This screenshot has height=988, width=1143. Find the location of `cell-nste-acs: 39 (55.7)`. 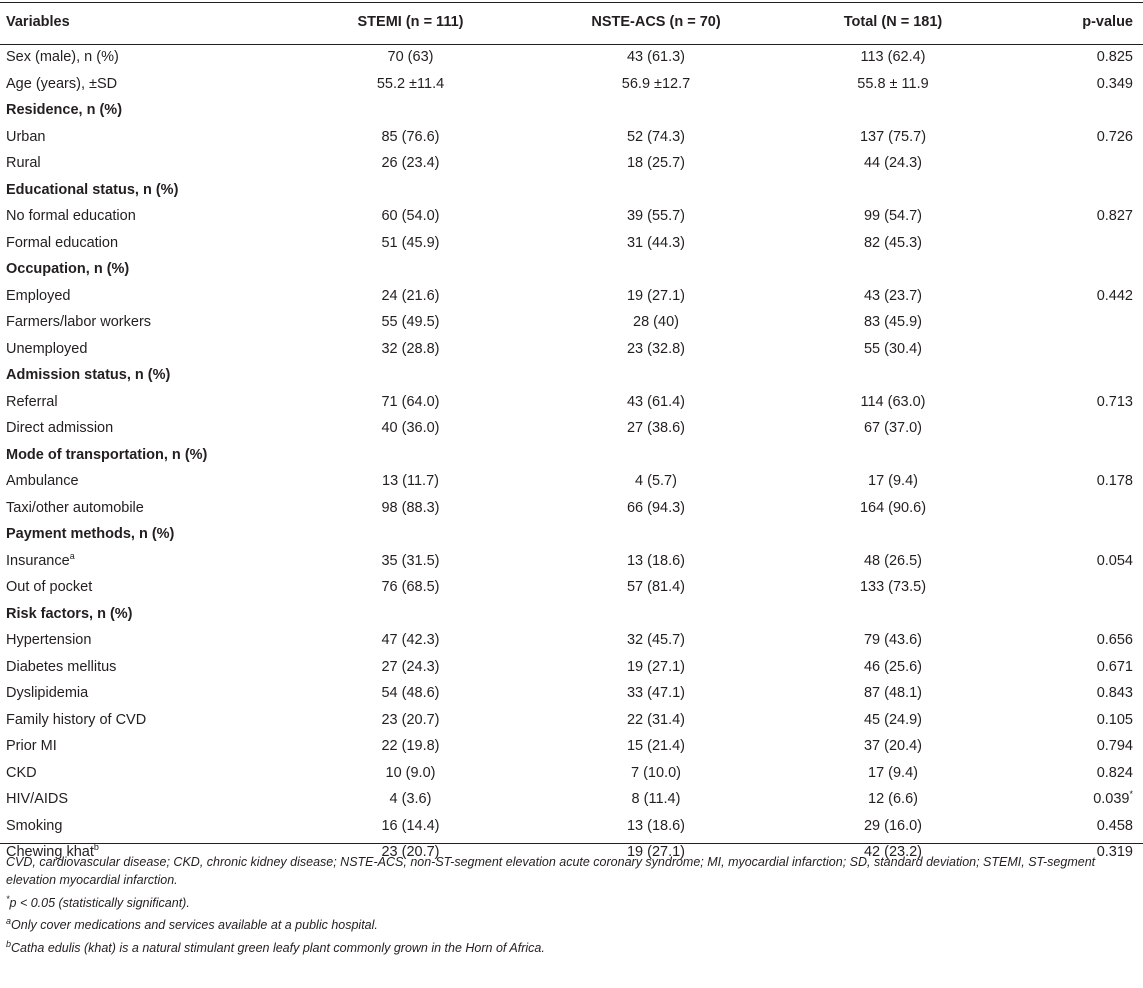

cell-nste-acs: 39 (55.7) is located at coordinates (656, 216).